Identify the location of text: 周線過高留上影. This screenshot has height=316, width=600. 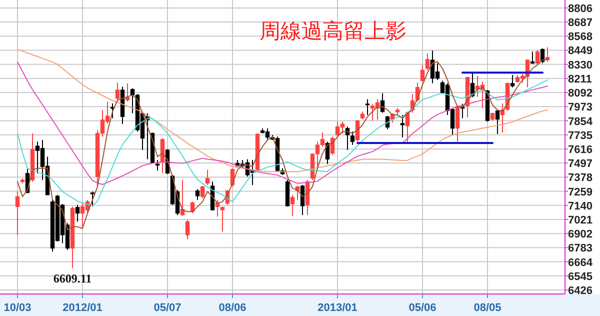
(333, 31).